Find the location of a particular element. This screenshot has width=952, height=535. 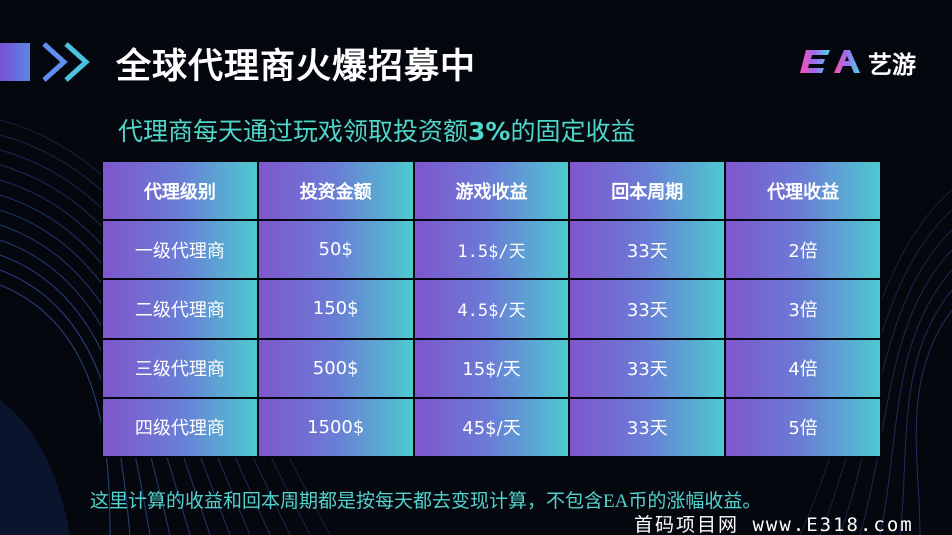

table-cell-level: 二级代理商 is located at coordinates (180, 309).